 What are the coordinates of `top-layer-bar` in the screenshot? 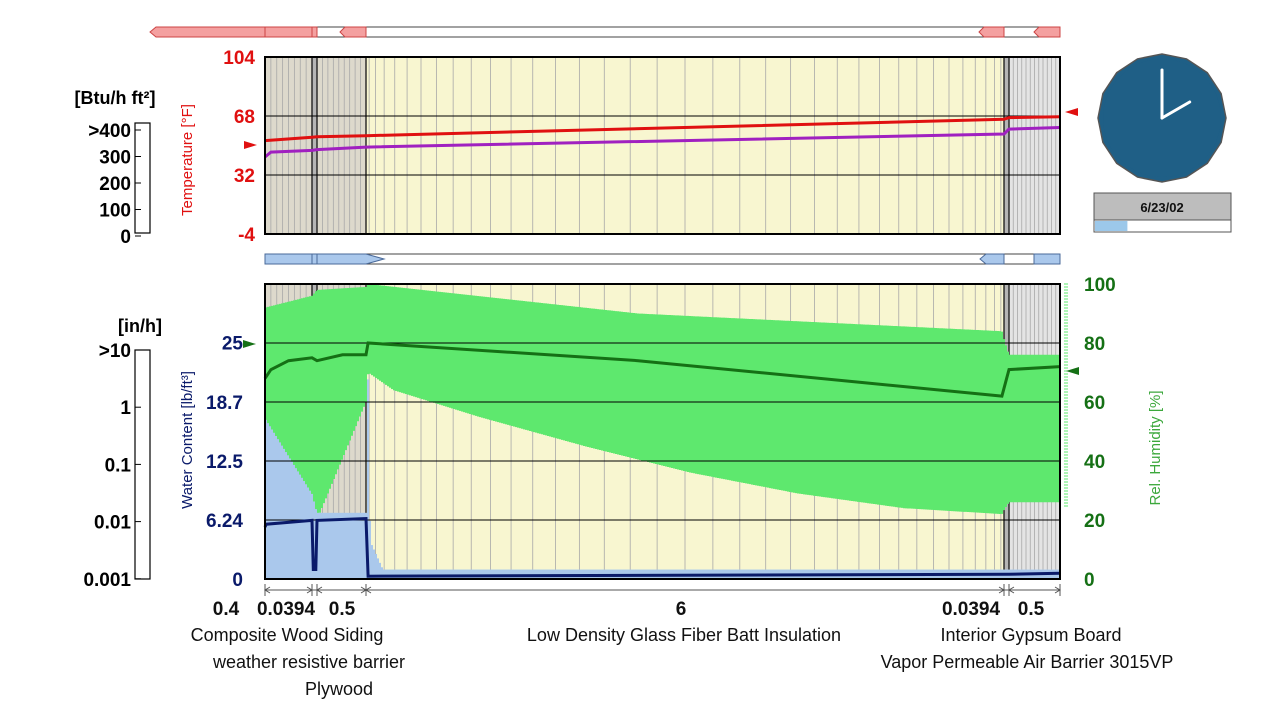 It's located at (605, 32).